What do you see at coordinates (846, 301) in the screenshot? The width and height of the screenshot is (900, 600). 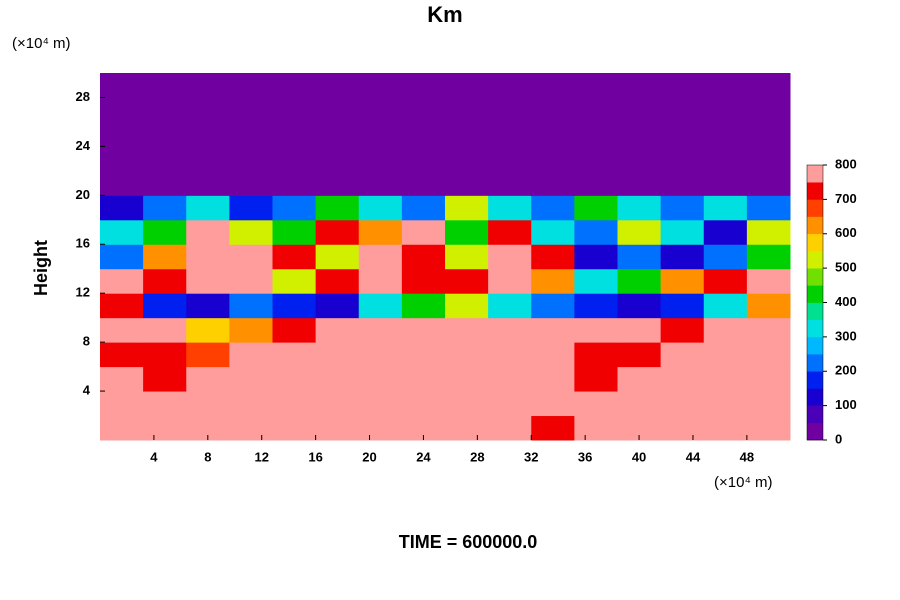 I see `colorbar-tick-label: 400` at bounding box center [846, 301].